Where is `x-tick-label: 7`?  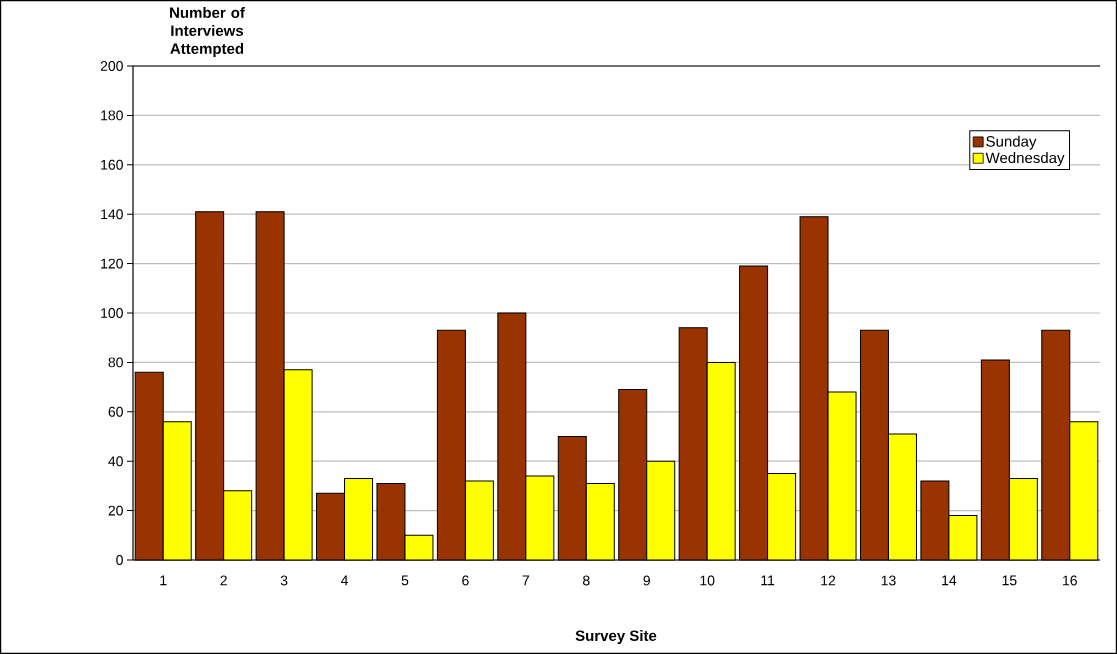 x-tick-label: 7 is located at coordinates (526, 580).